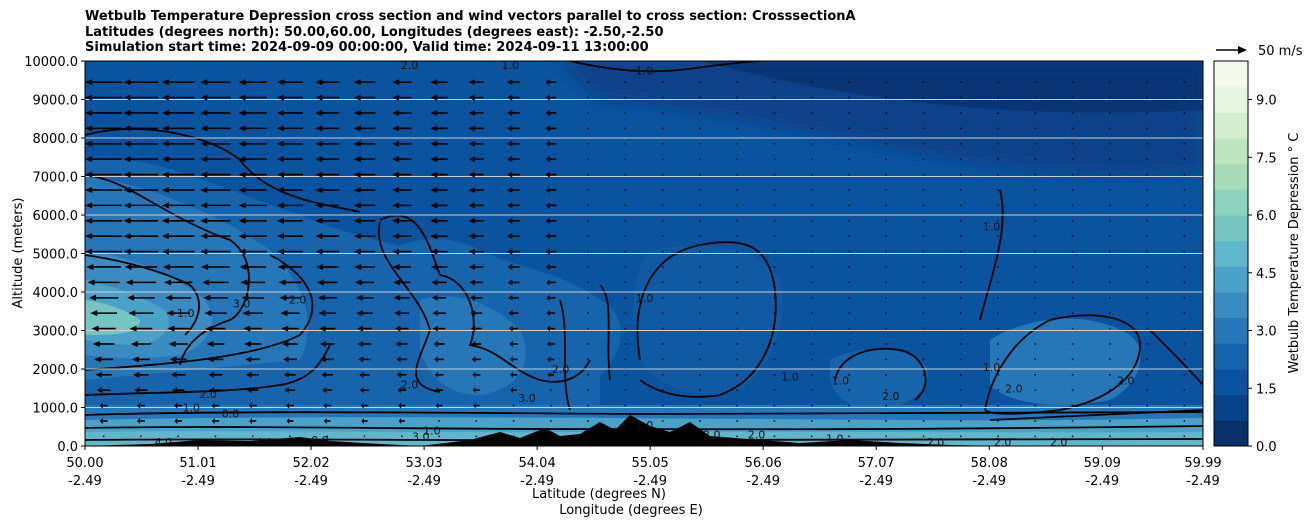 This screenshot has width=1312, height=526. What do you see at coordinates (599, 494) in the screenshot?
I see `x-axis-label-lat: Latitude (degrees N)` at bounding box center [599, 494].